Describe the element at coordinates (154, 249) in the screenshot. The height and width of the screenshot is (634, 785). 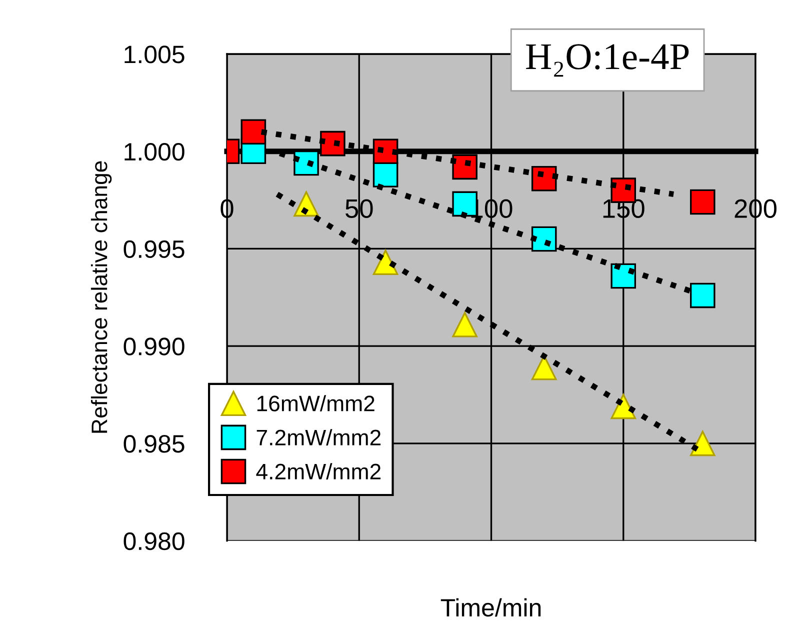
I see `y-tick-label: 0.995` at that location.